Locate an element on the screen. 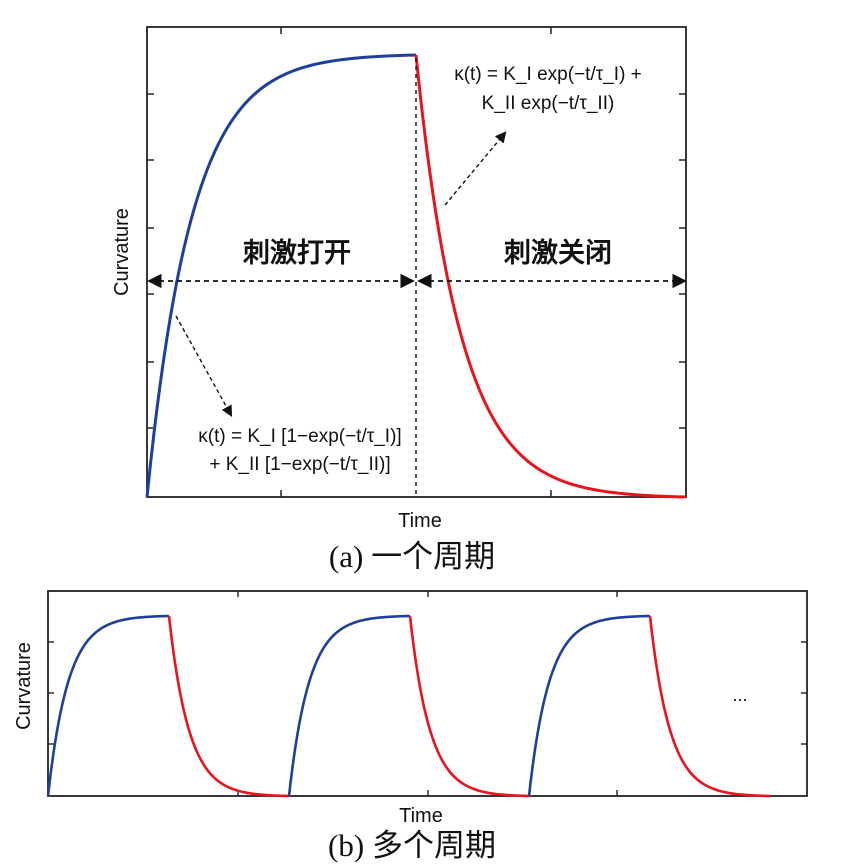  decay-equation-line2: K_II exp(−t/τ_II) is located at coordinates (548, 103).